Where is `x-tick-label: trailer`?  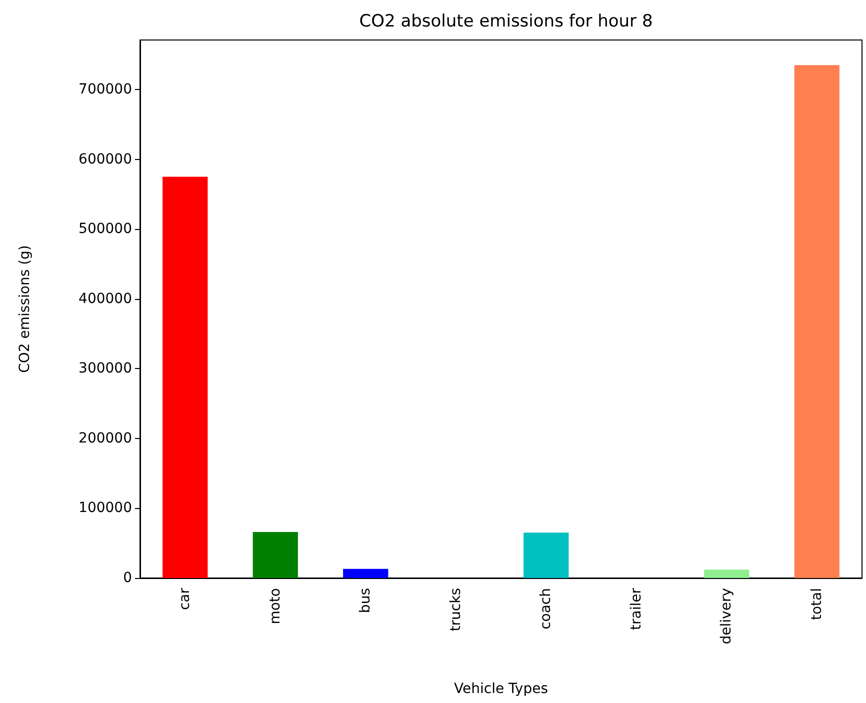
x-tick-label: trailer is located at coordinates (636, 609).